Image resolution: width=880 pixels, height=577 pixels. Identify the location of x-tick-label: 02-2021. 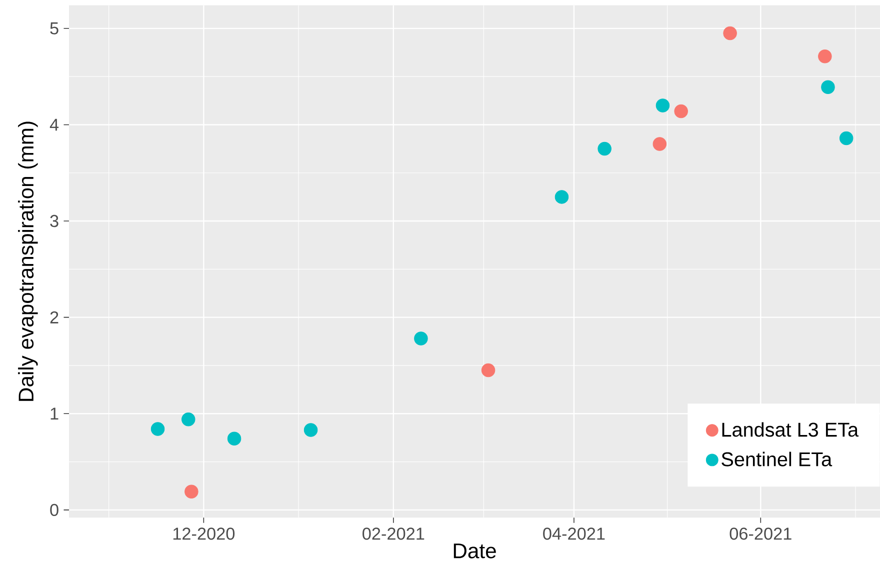
(393, 533).